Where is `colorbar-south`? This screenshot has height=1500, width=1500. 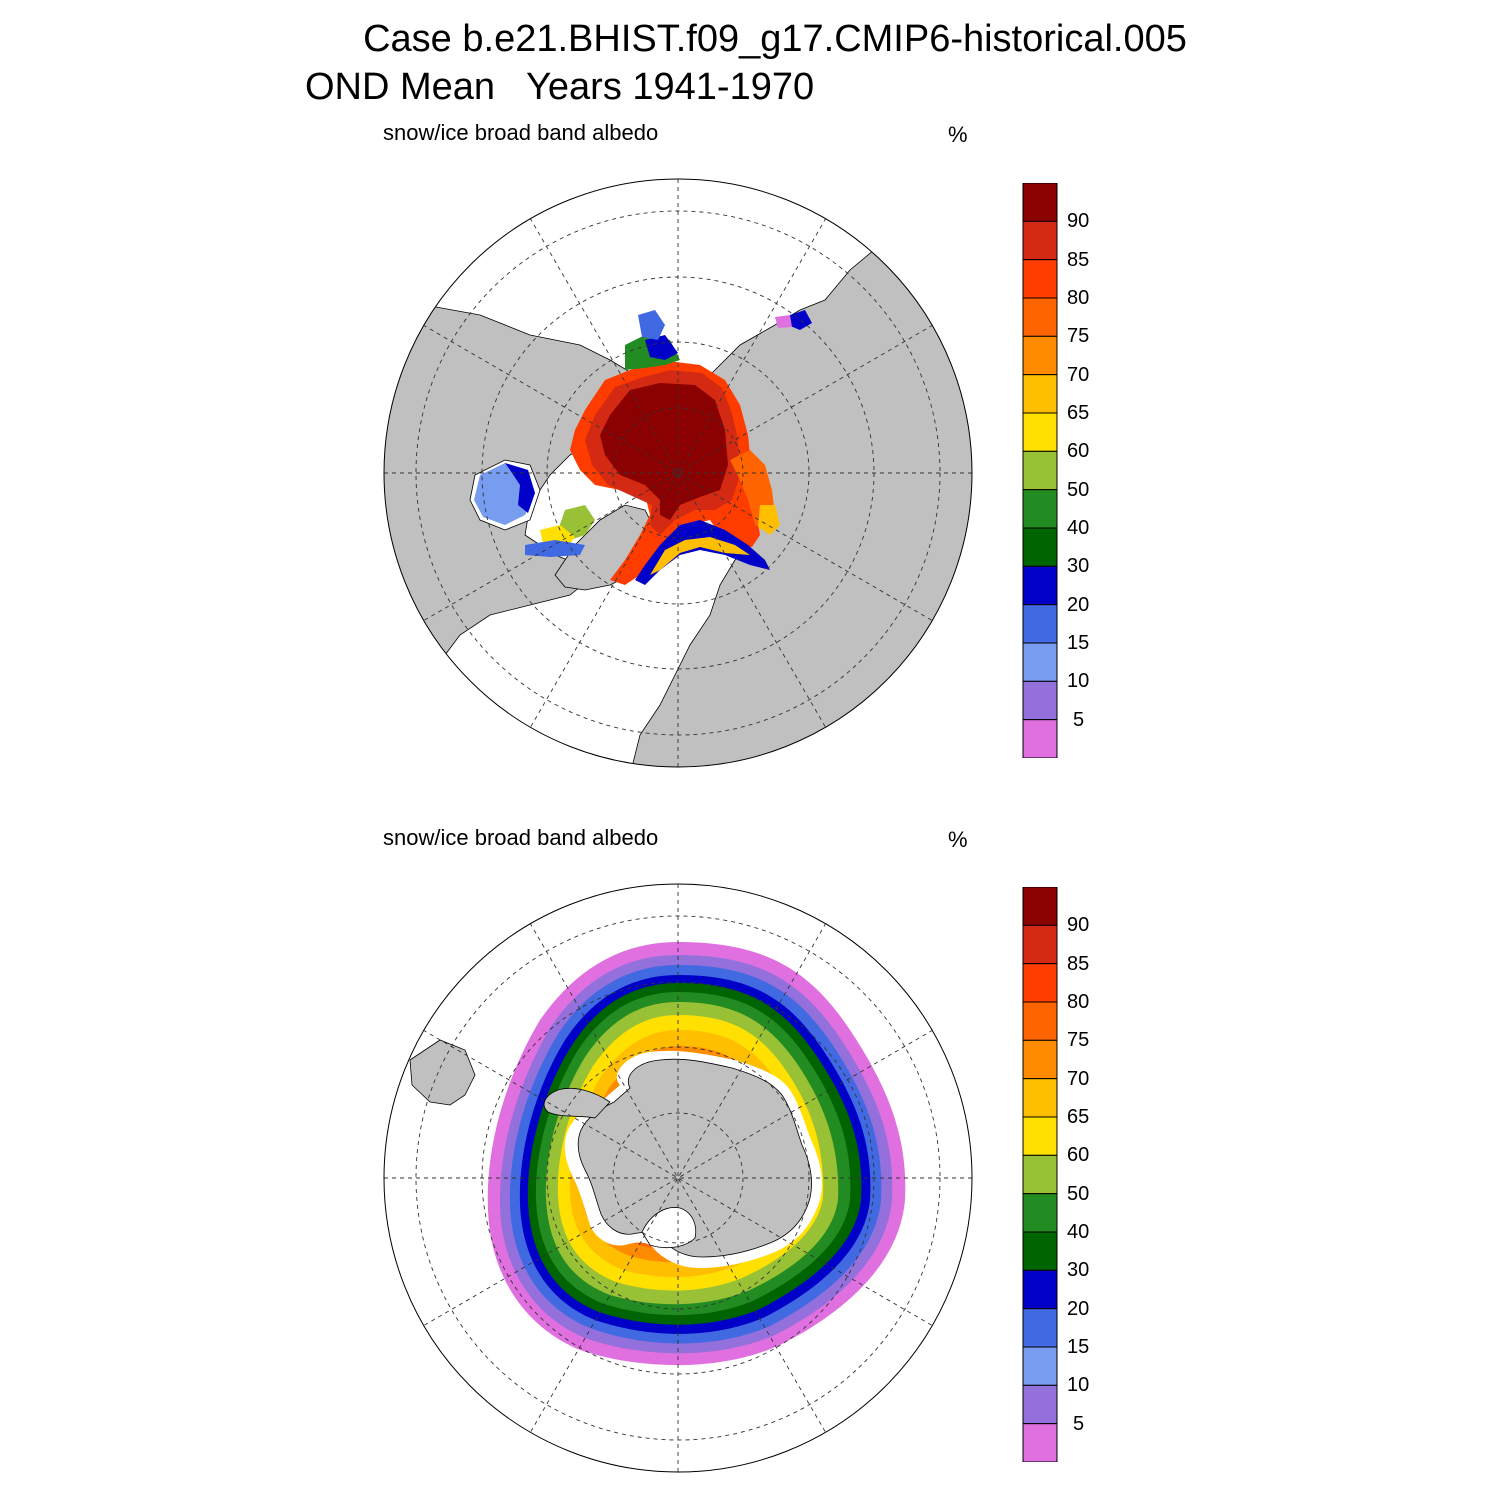 colorbar-south is located at coordinates (1040, 1174).